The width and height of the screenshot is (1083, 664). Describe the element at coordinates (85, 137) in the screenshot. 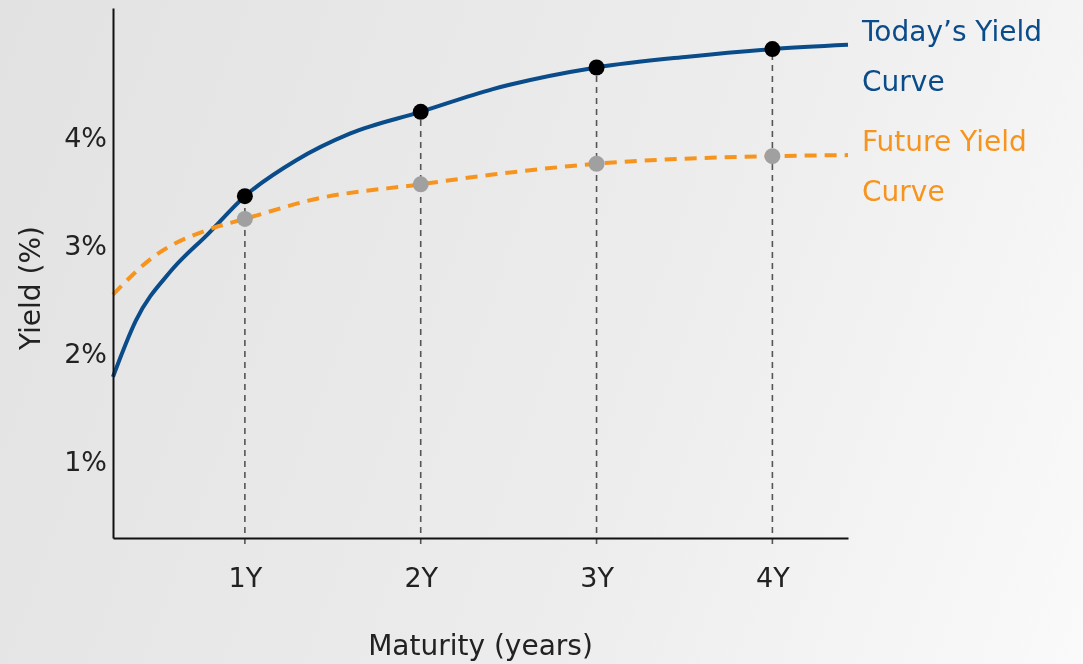

I see `y-tick-label: 4%` at that location.